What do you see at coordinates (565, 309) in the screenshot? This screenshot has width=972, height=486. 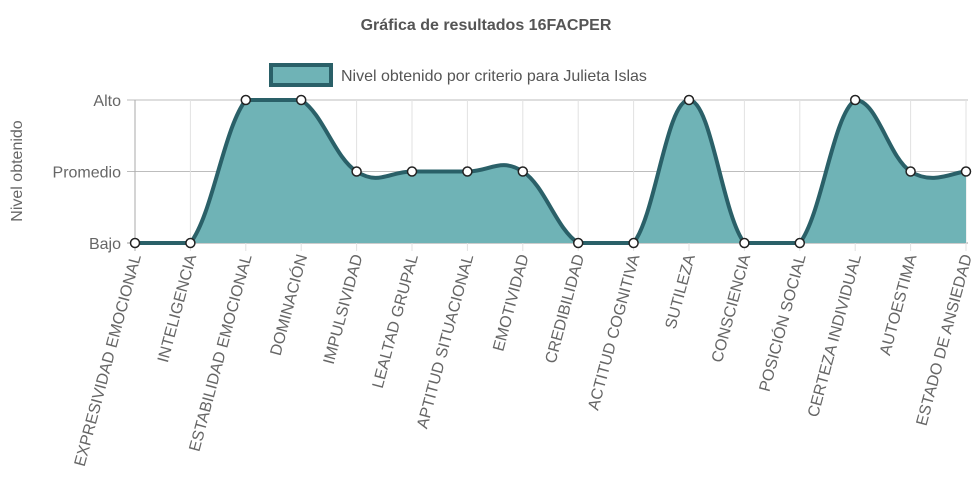 I see `x-tick-label: CREDIBILIDAD` at bounding box center [565, 309].